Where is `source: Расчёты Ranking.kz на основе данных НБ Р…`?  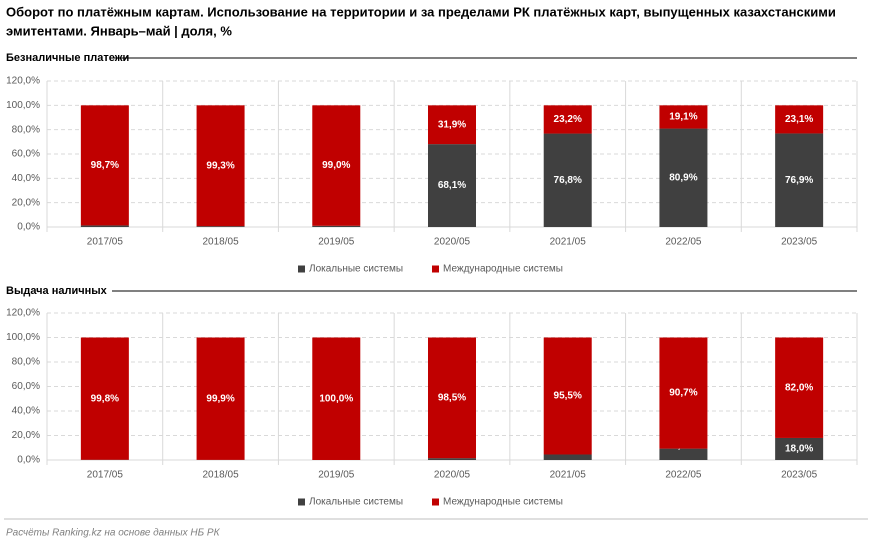 source: Расчёты Ranking.kz на основе данных НБ Р… is located at coordinates (113, 533).